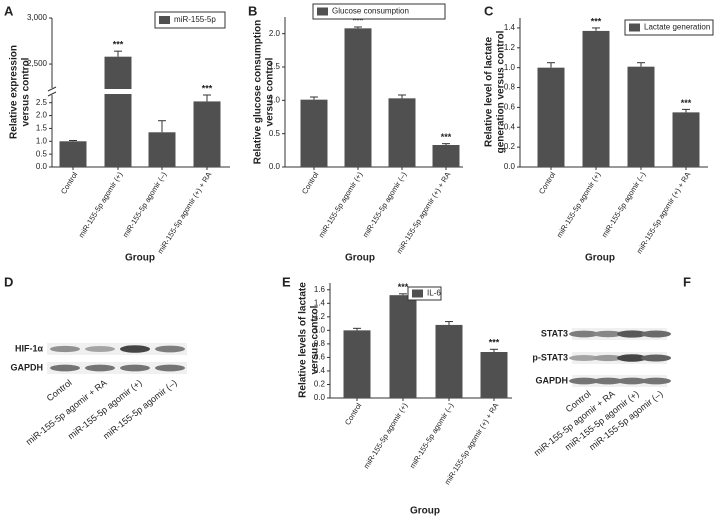 The width and height of the screenshot is (717, 518). What do you see at coordinates (501, 91) in the screenshot?
I see `y-axis-label: generation versus control` at bounding box center [501, 91].